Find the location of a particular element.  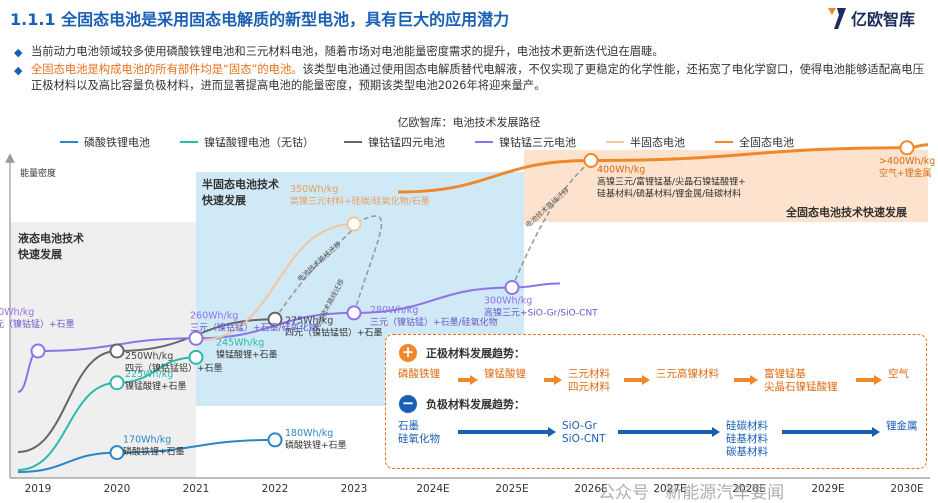

point-label: 280Wh/kg is located at coordinates (394, 310).